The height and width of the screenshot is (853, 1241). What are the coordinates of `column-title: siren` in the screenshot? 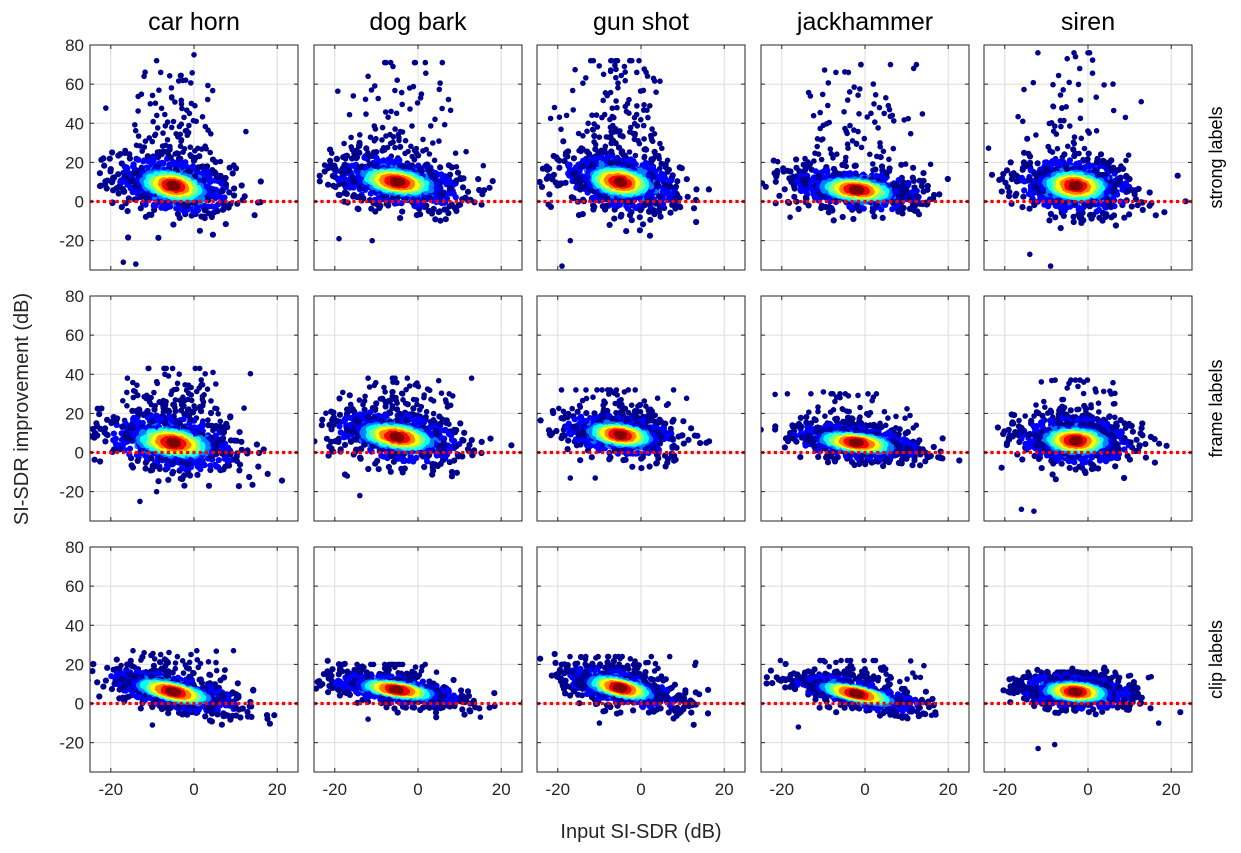 It's located at (1088, 22).